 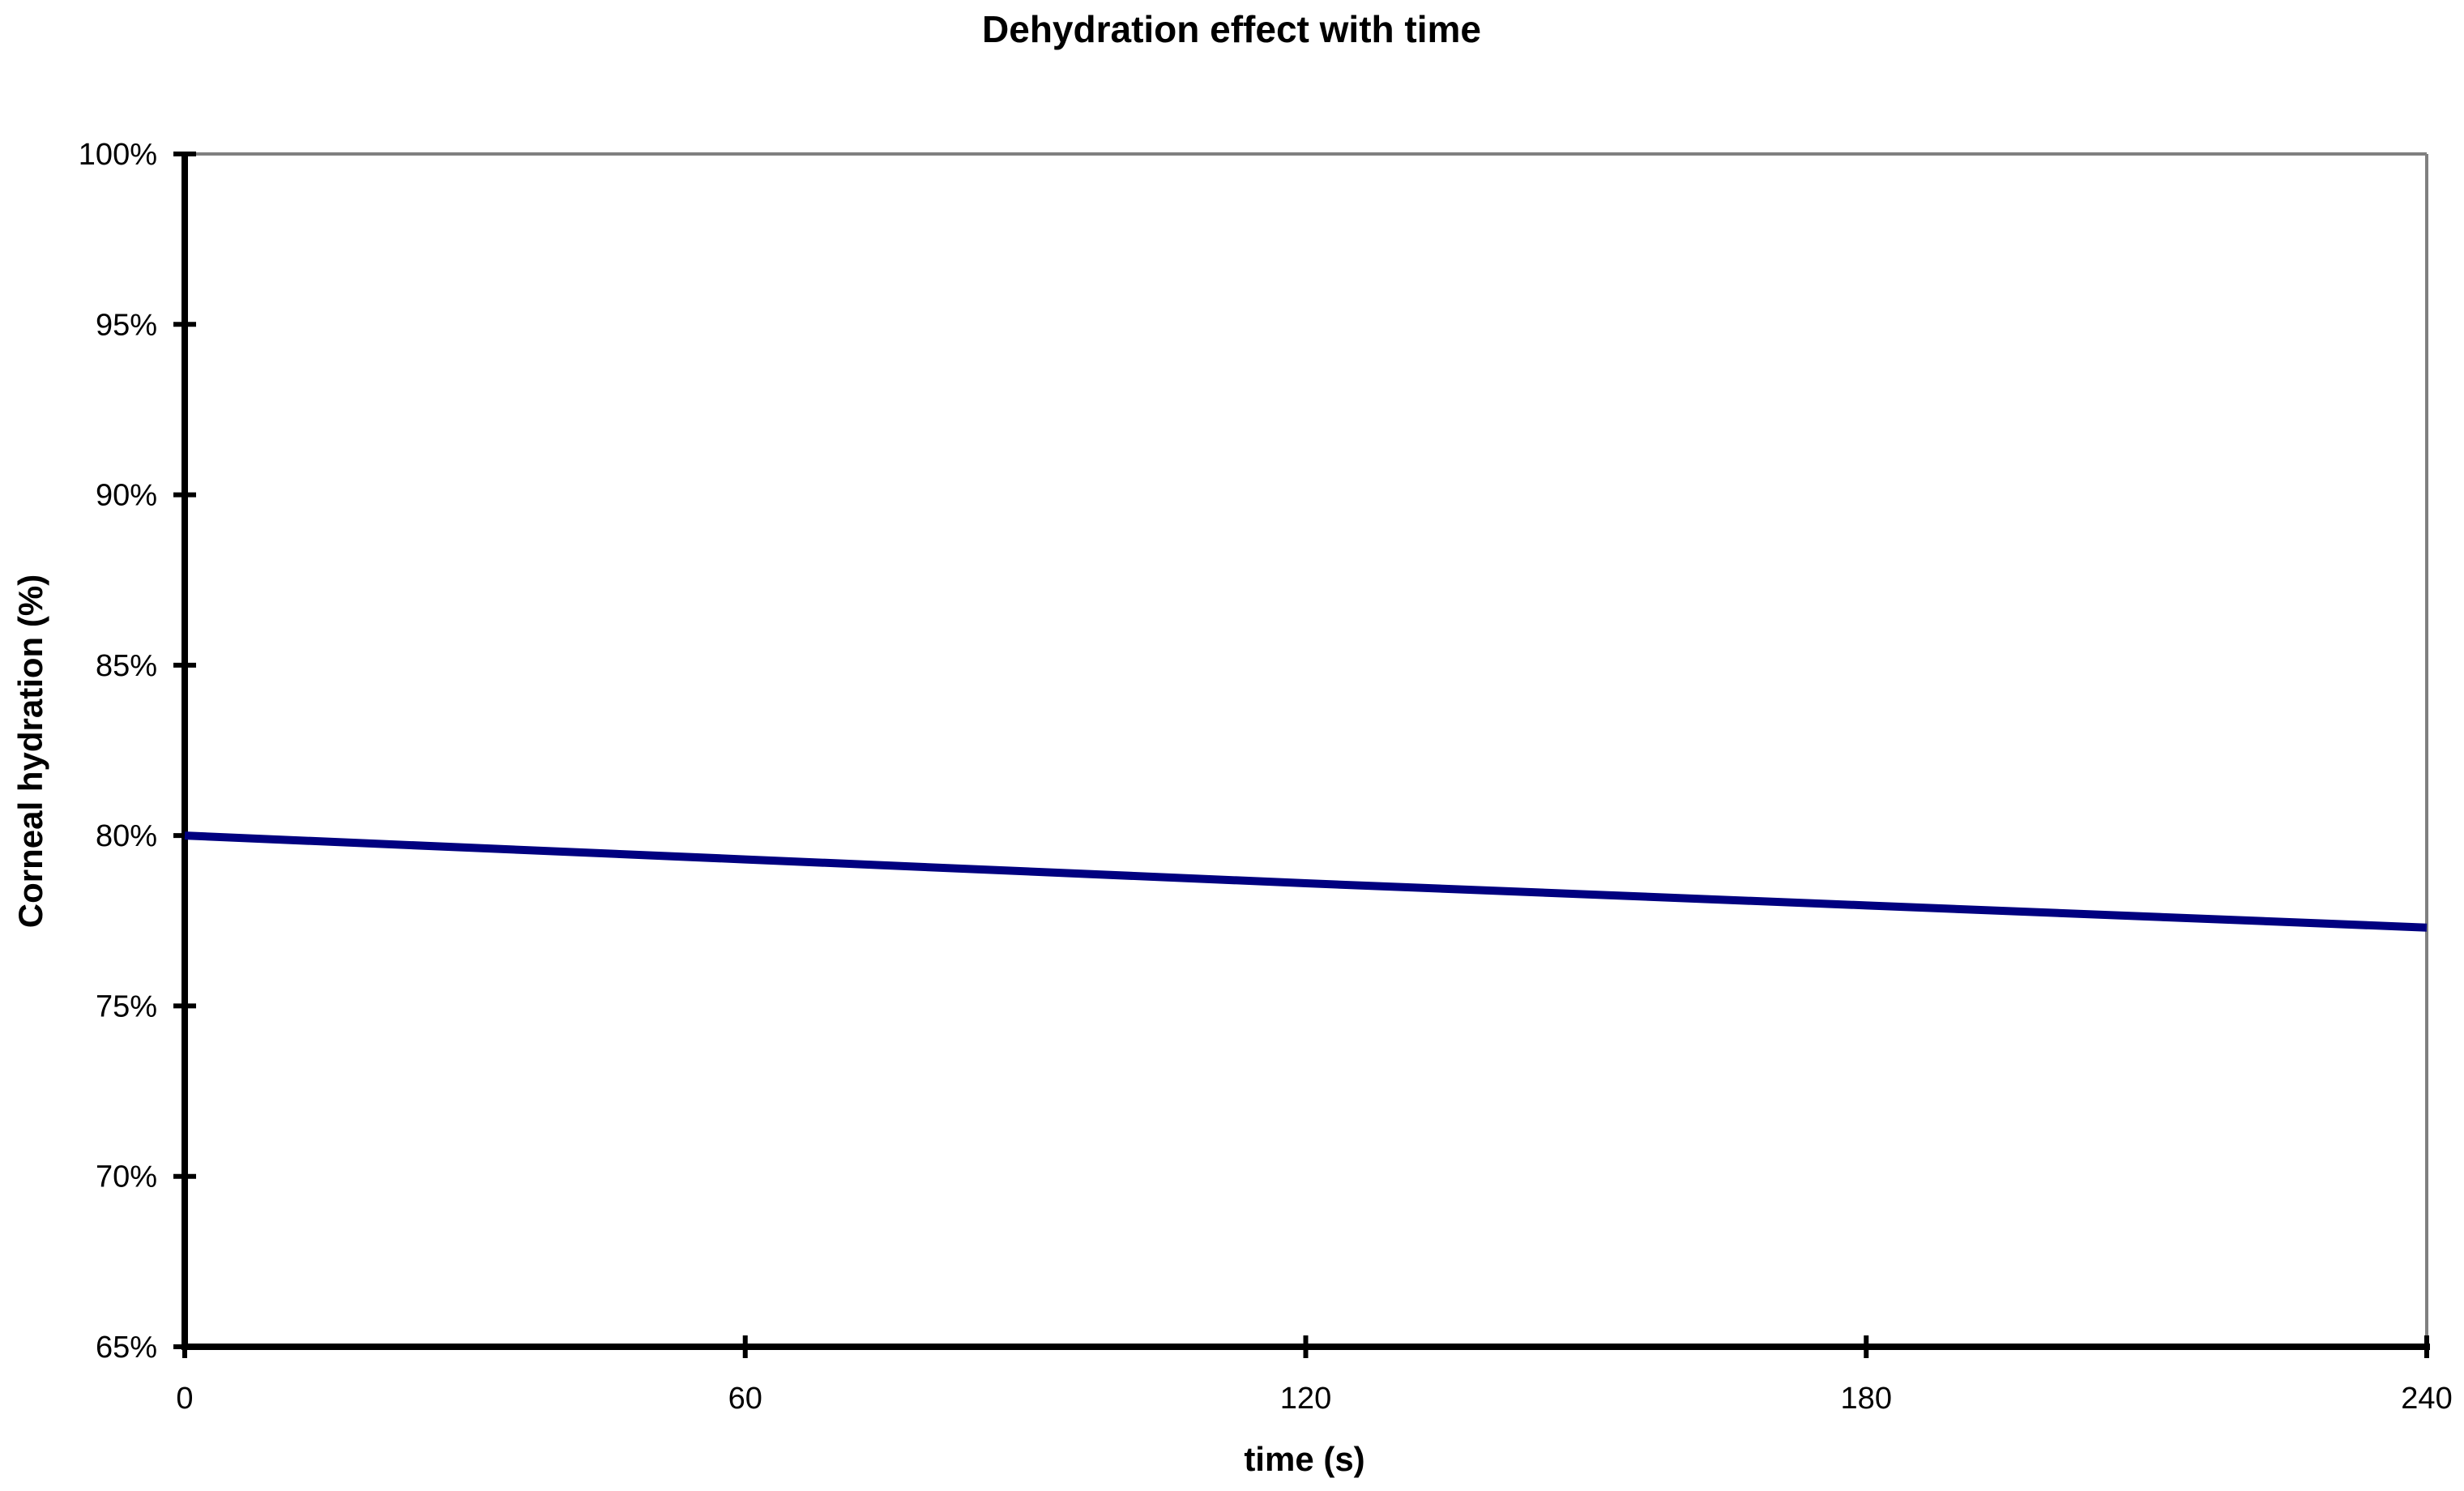 I want to click on x-tick-label: 0, so click(x=184, y=1399).